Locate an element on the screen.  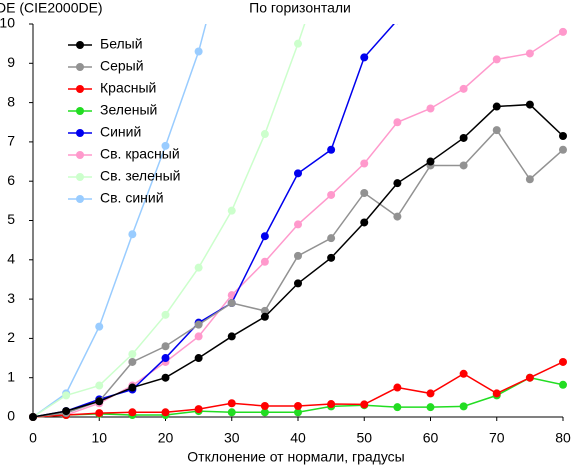
y-tick-label: 0 is located at coordinates (11, 416).